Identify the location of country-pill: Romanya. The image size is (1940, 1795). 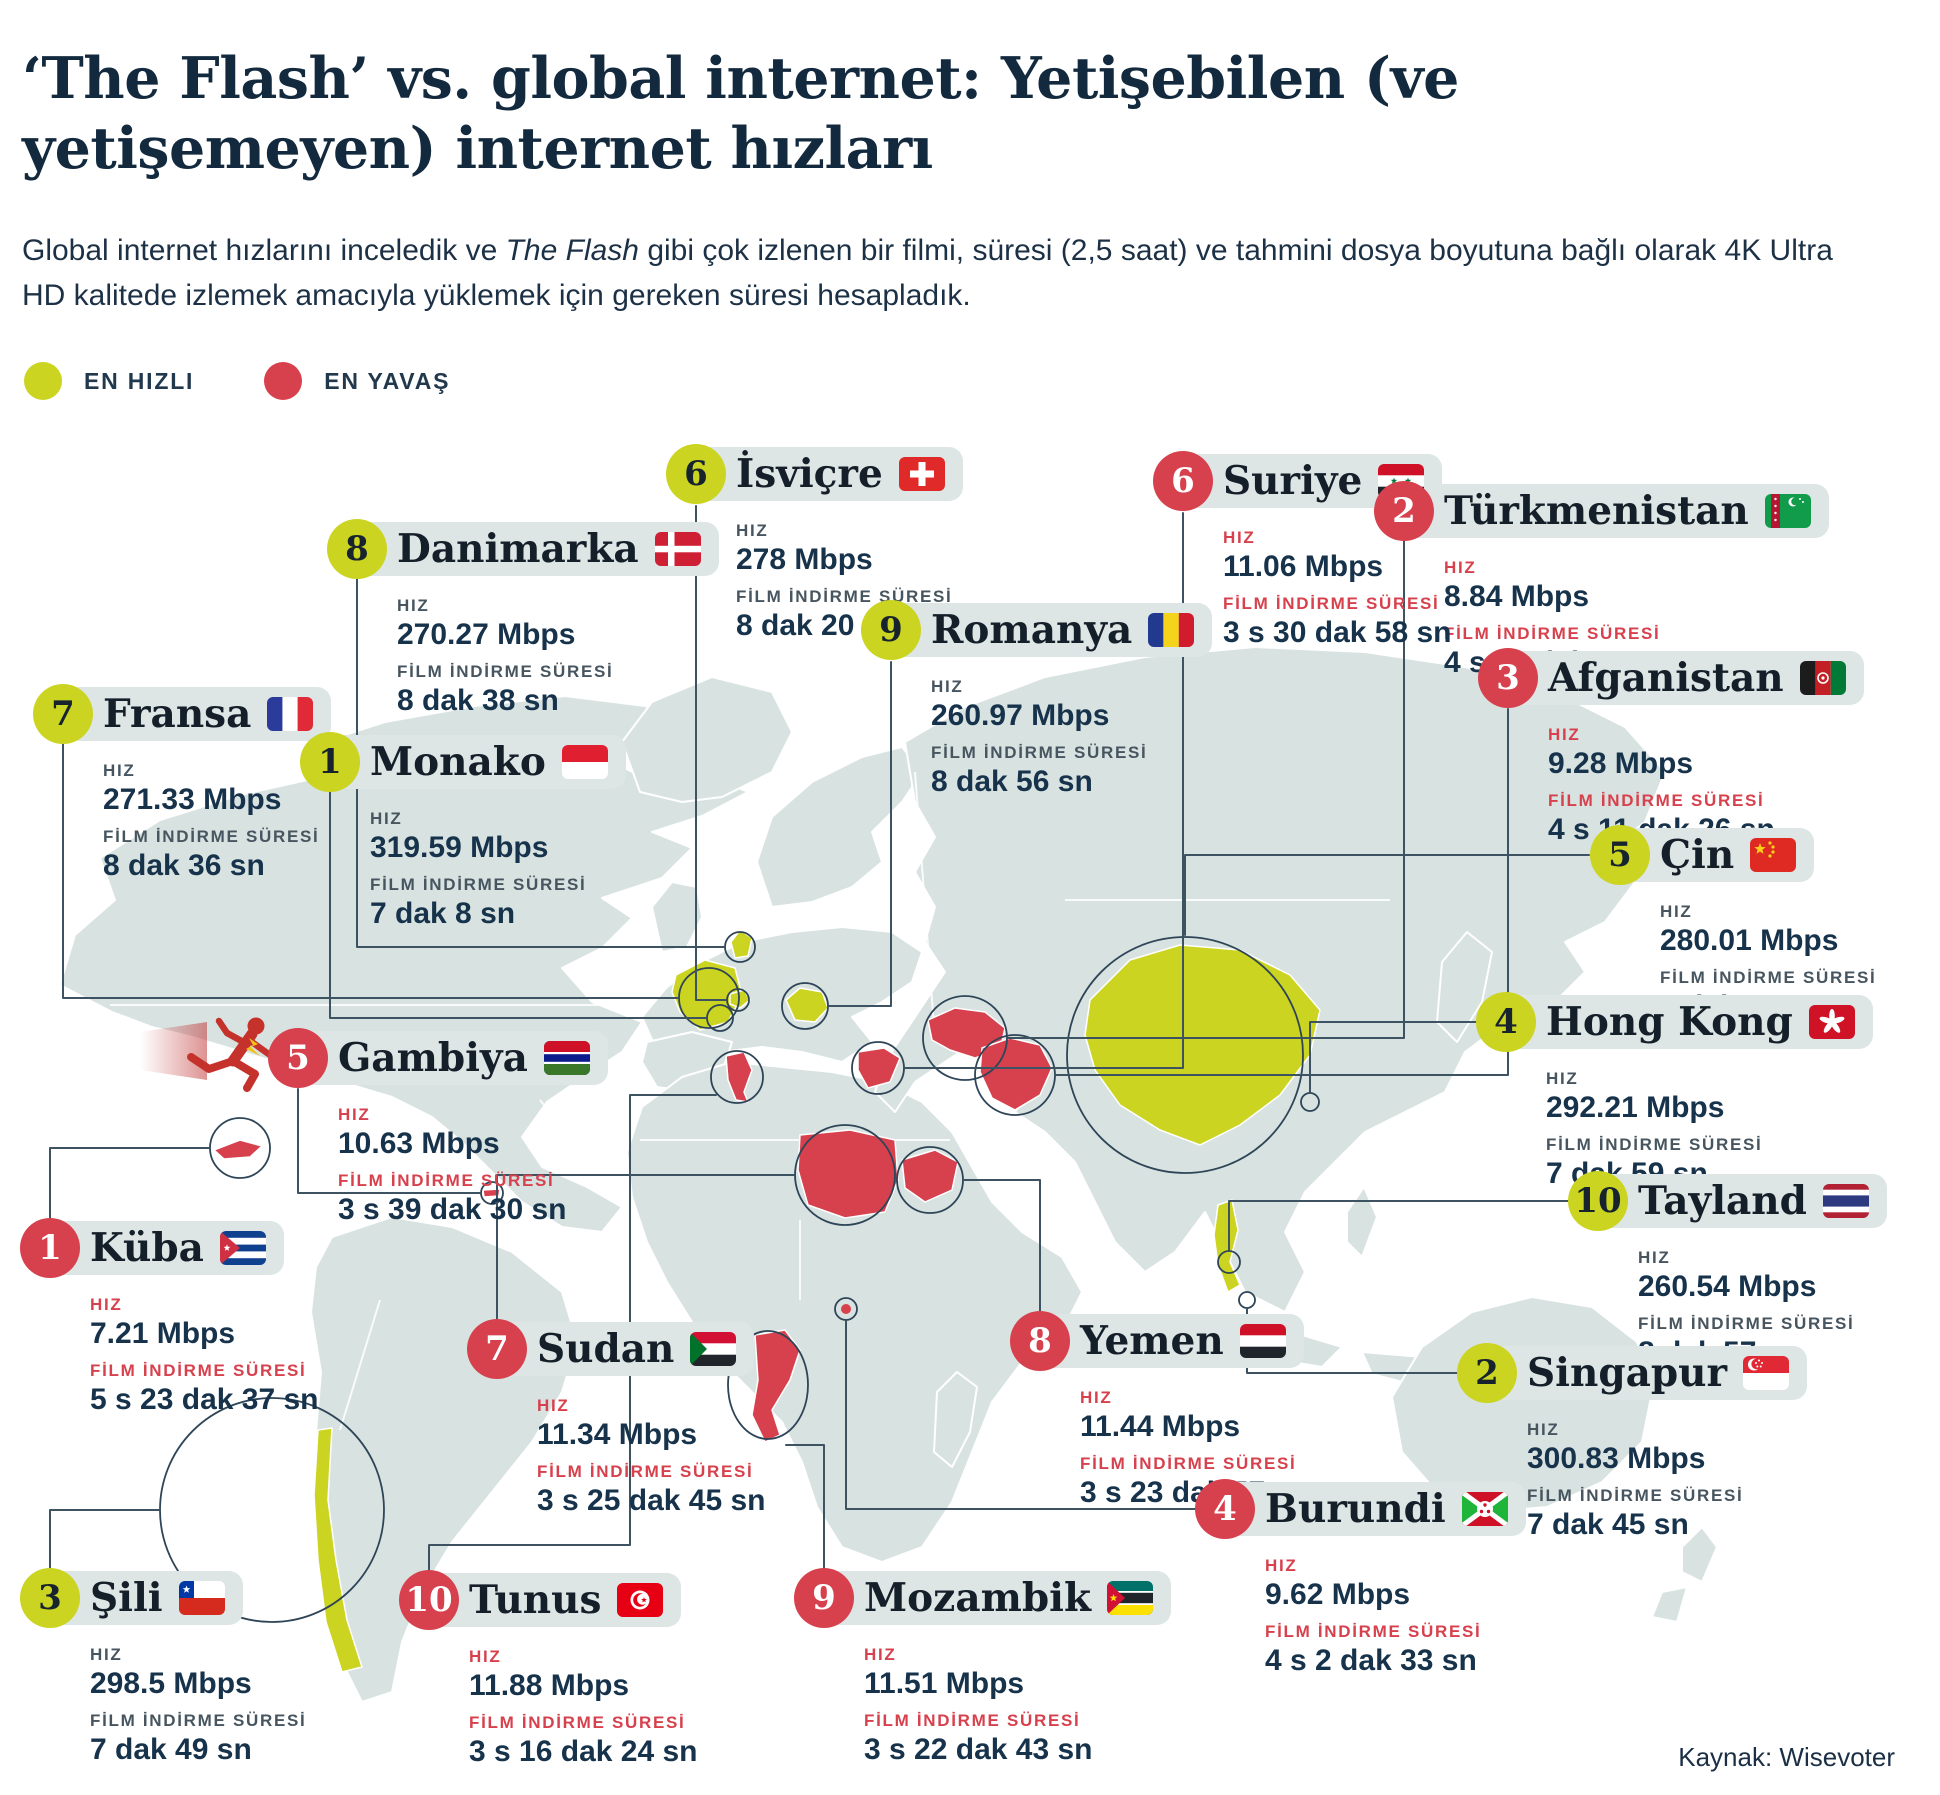
(1048, 630).